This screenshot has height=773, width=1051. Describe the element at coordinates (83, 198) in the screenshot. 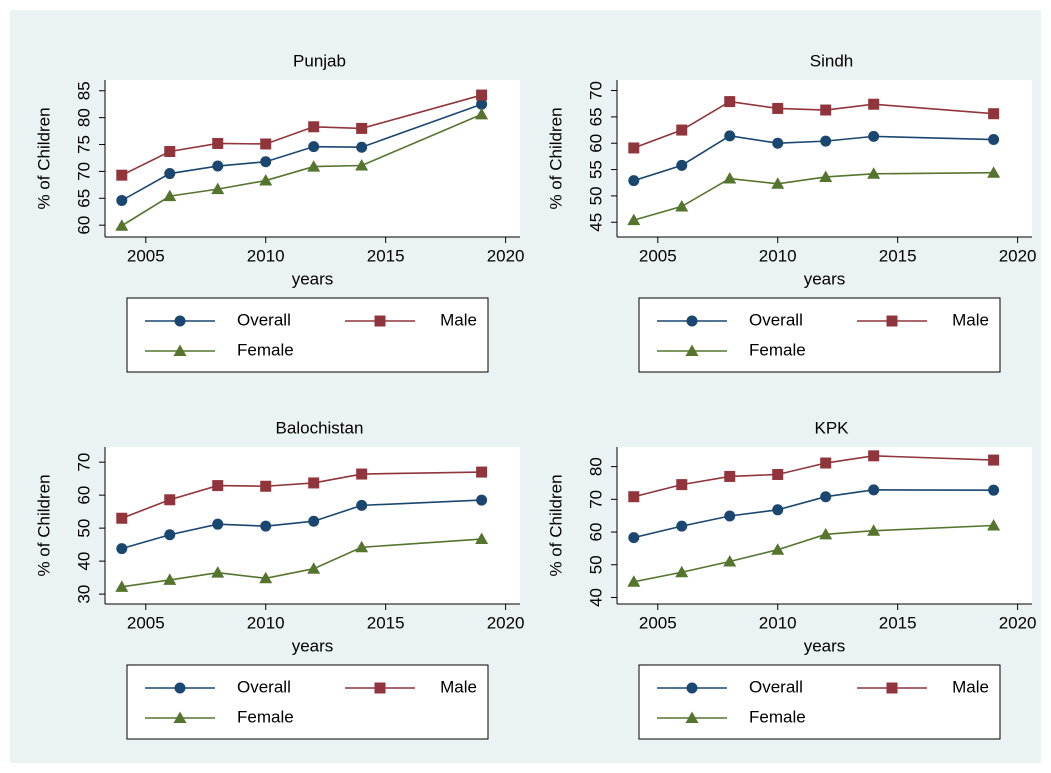

I see `y-tick-label: 65` at that location.